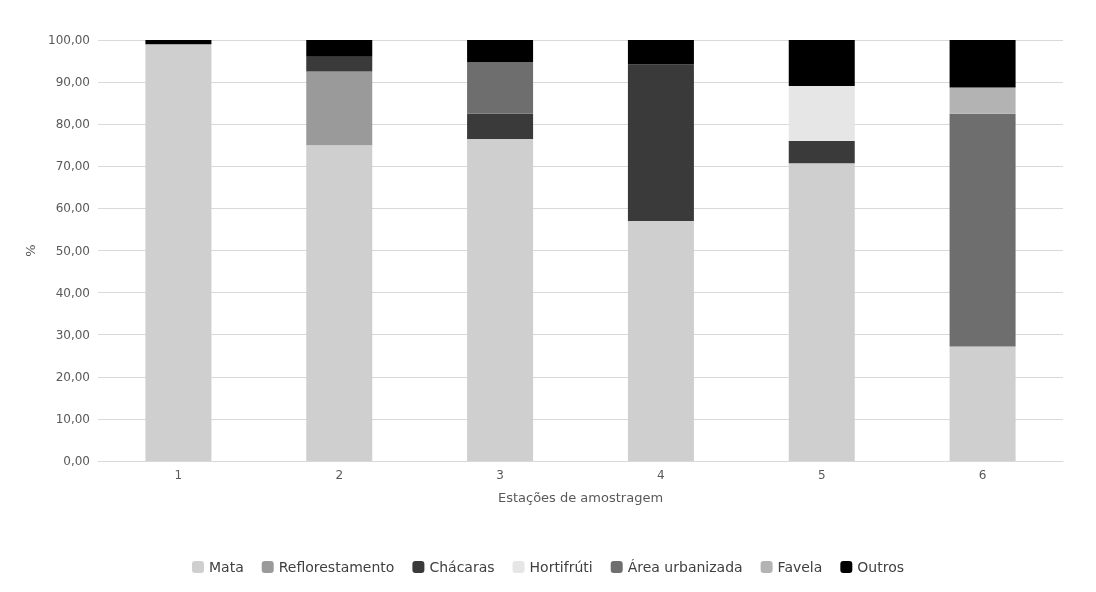 This screenshot has width=1096, height=592. Describe the element at coordinates (72, 292) in the screenshot. I see `y-tick-label: 40,00` at that location.